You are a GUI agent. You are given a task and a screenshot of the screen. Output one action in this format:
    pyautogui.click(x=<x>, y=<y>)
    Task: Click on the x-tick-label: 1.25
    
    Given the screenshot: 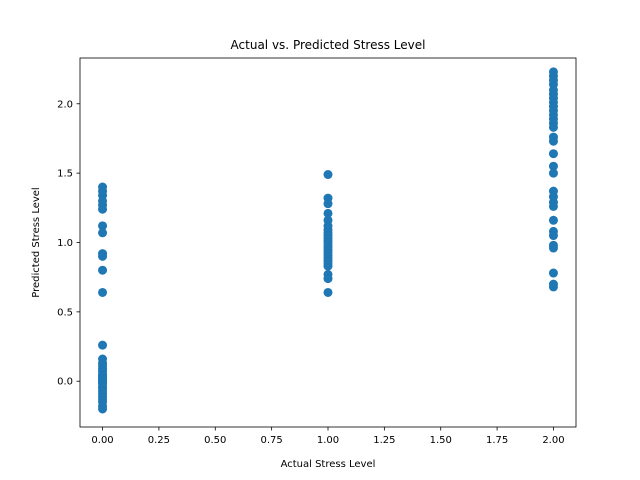 What is the action you would take?
    pyautogui.click(x=384, y=440)
    